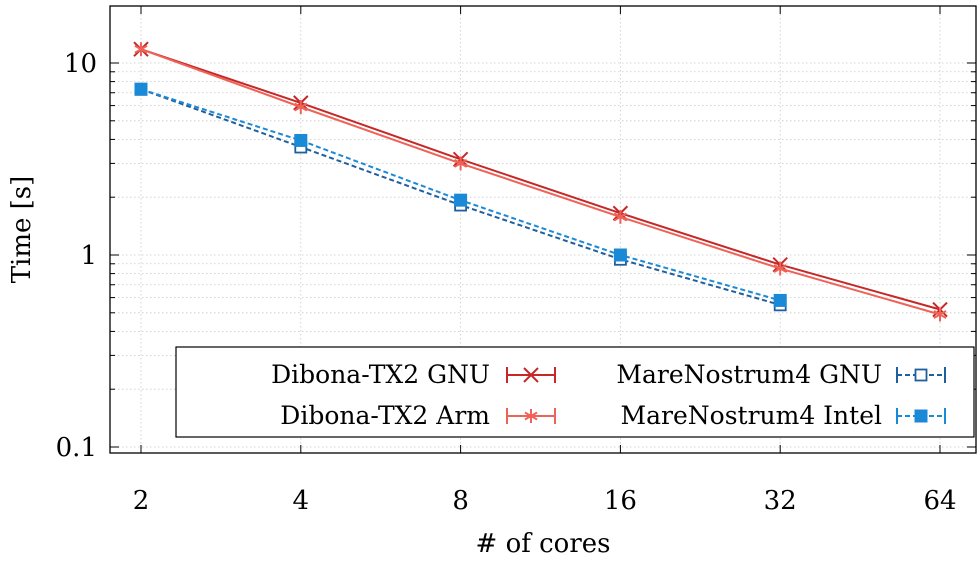  I want to click on legend-label-marenostrum-gnu: MareNostrum4 GNU, so click(749, 374).